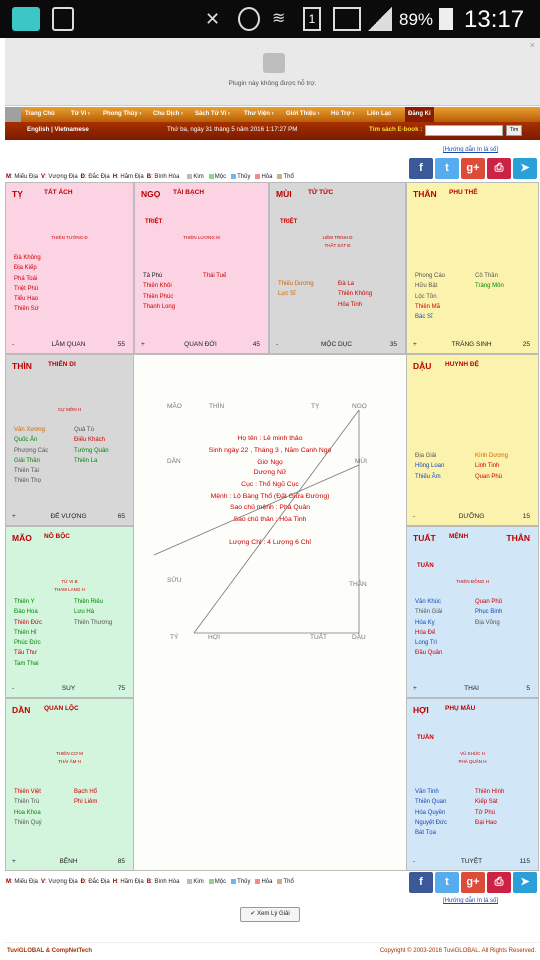  I want to click on star: Đào Hoa, so click(26, 612).